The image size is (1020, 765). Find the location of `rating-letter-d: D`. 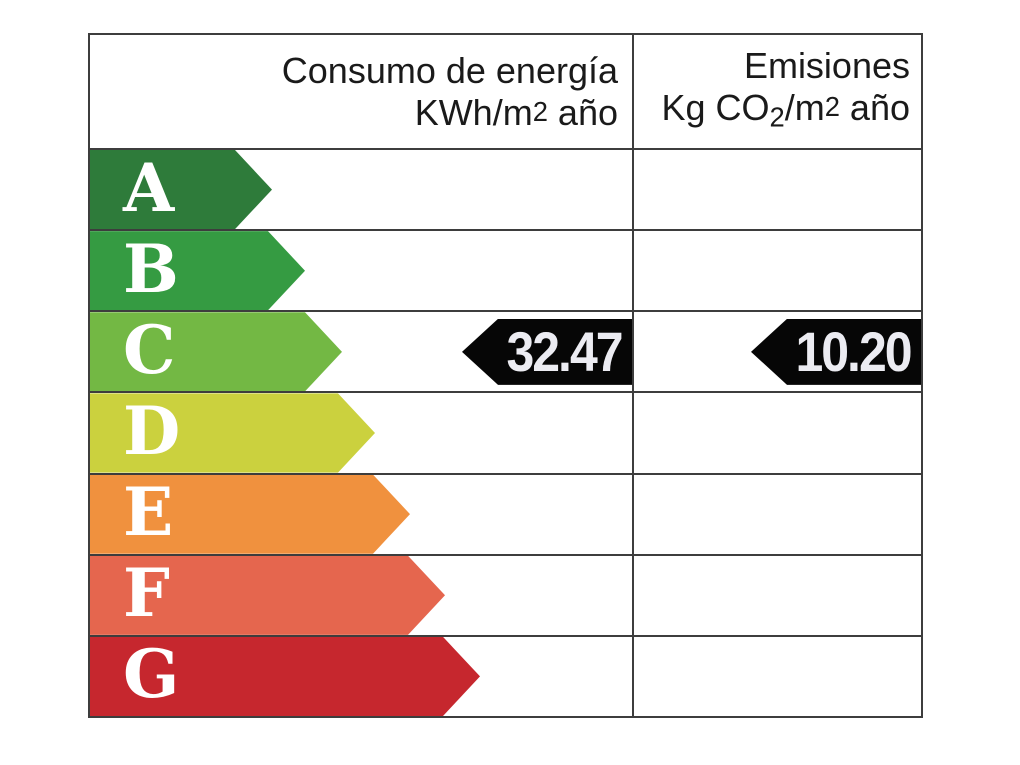

rating-letter-d: D is located at coordinates (152, 430).